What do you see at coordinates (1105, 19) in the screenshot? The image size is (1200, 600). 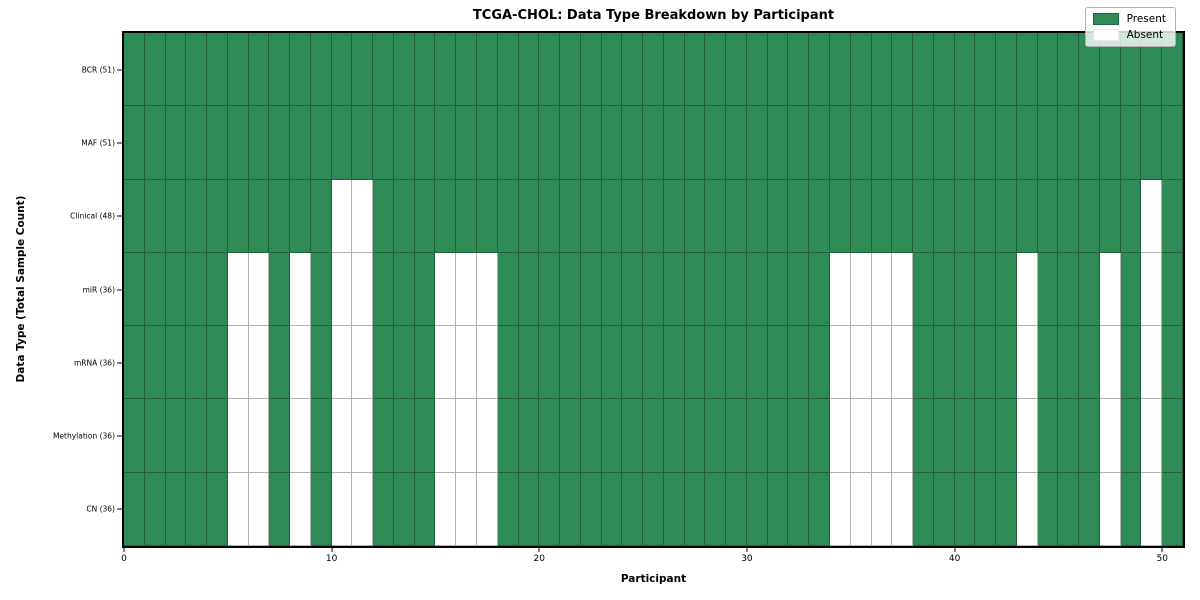 I see `legend-present-swatch-icon` at bounding box center [1105, 19].